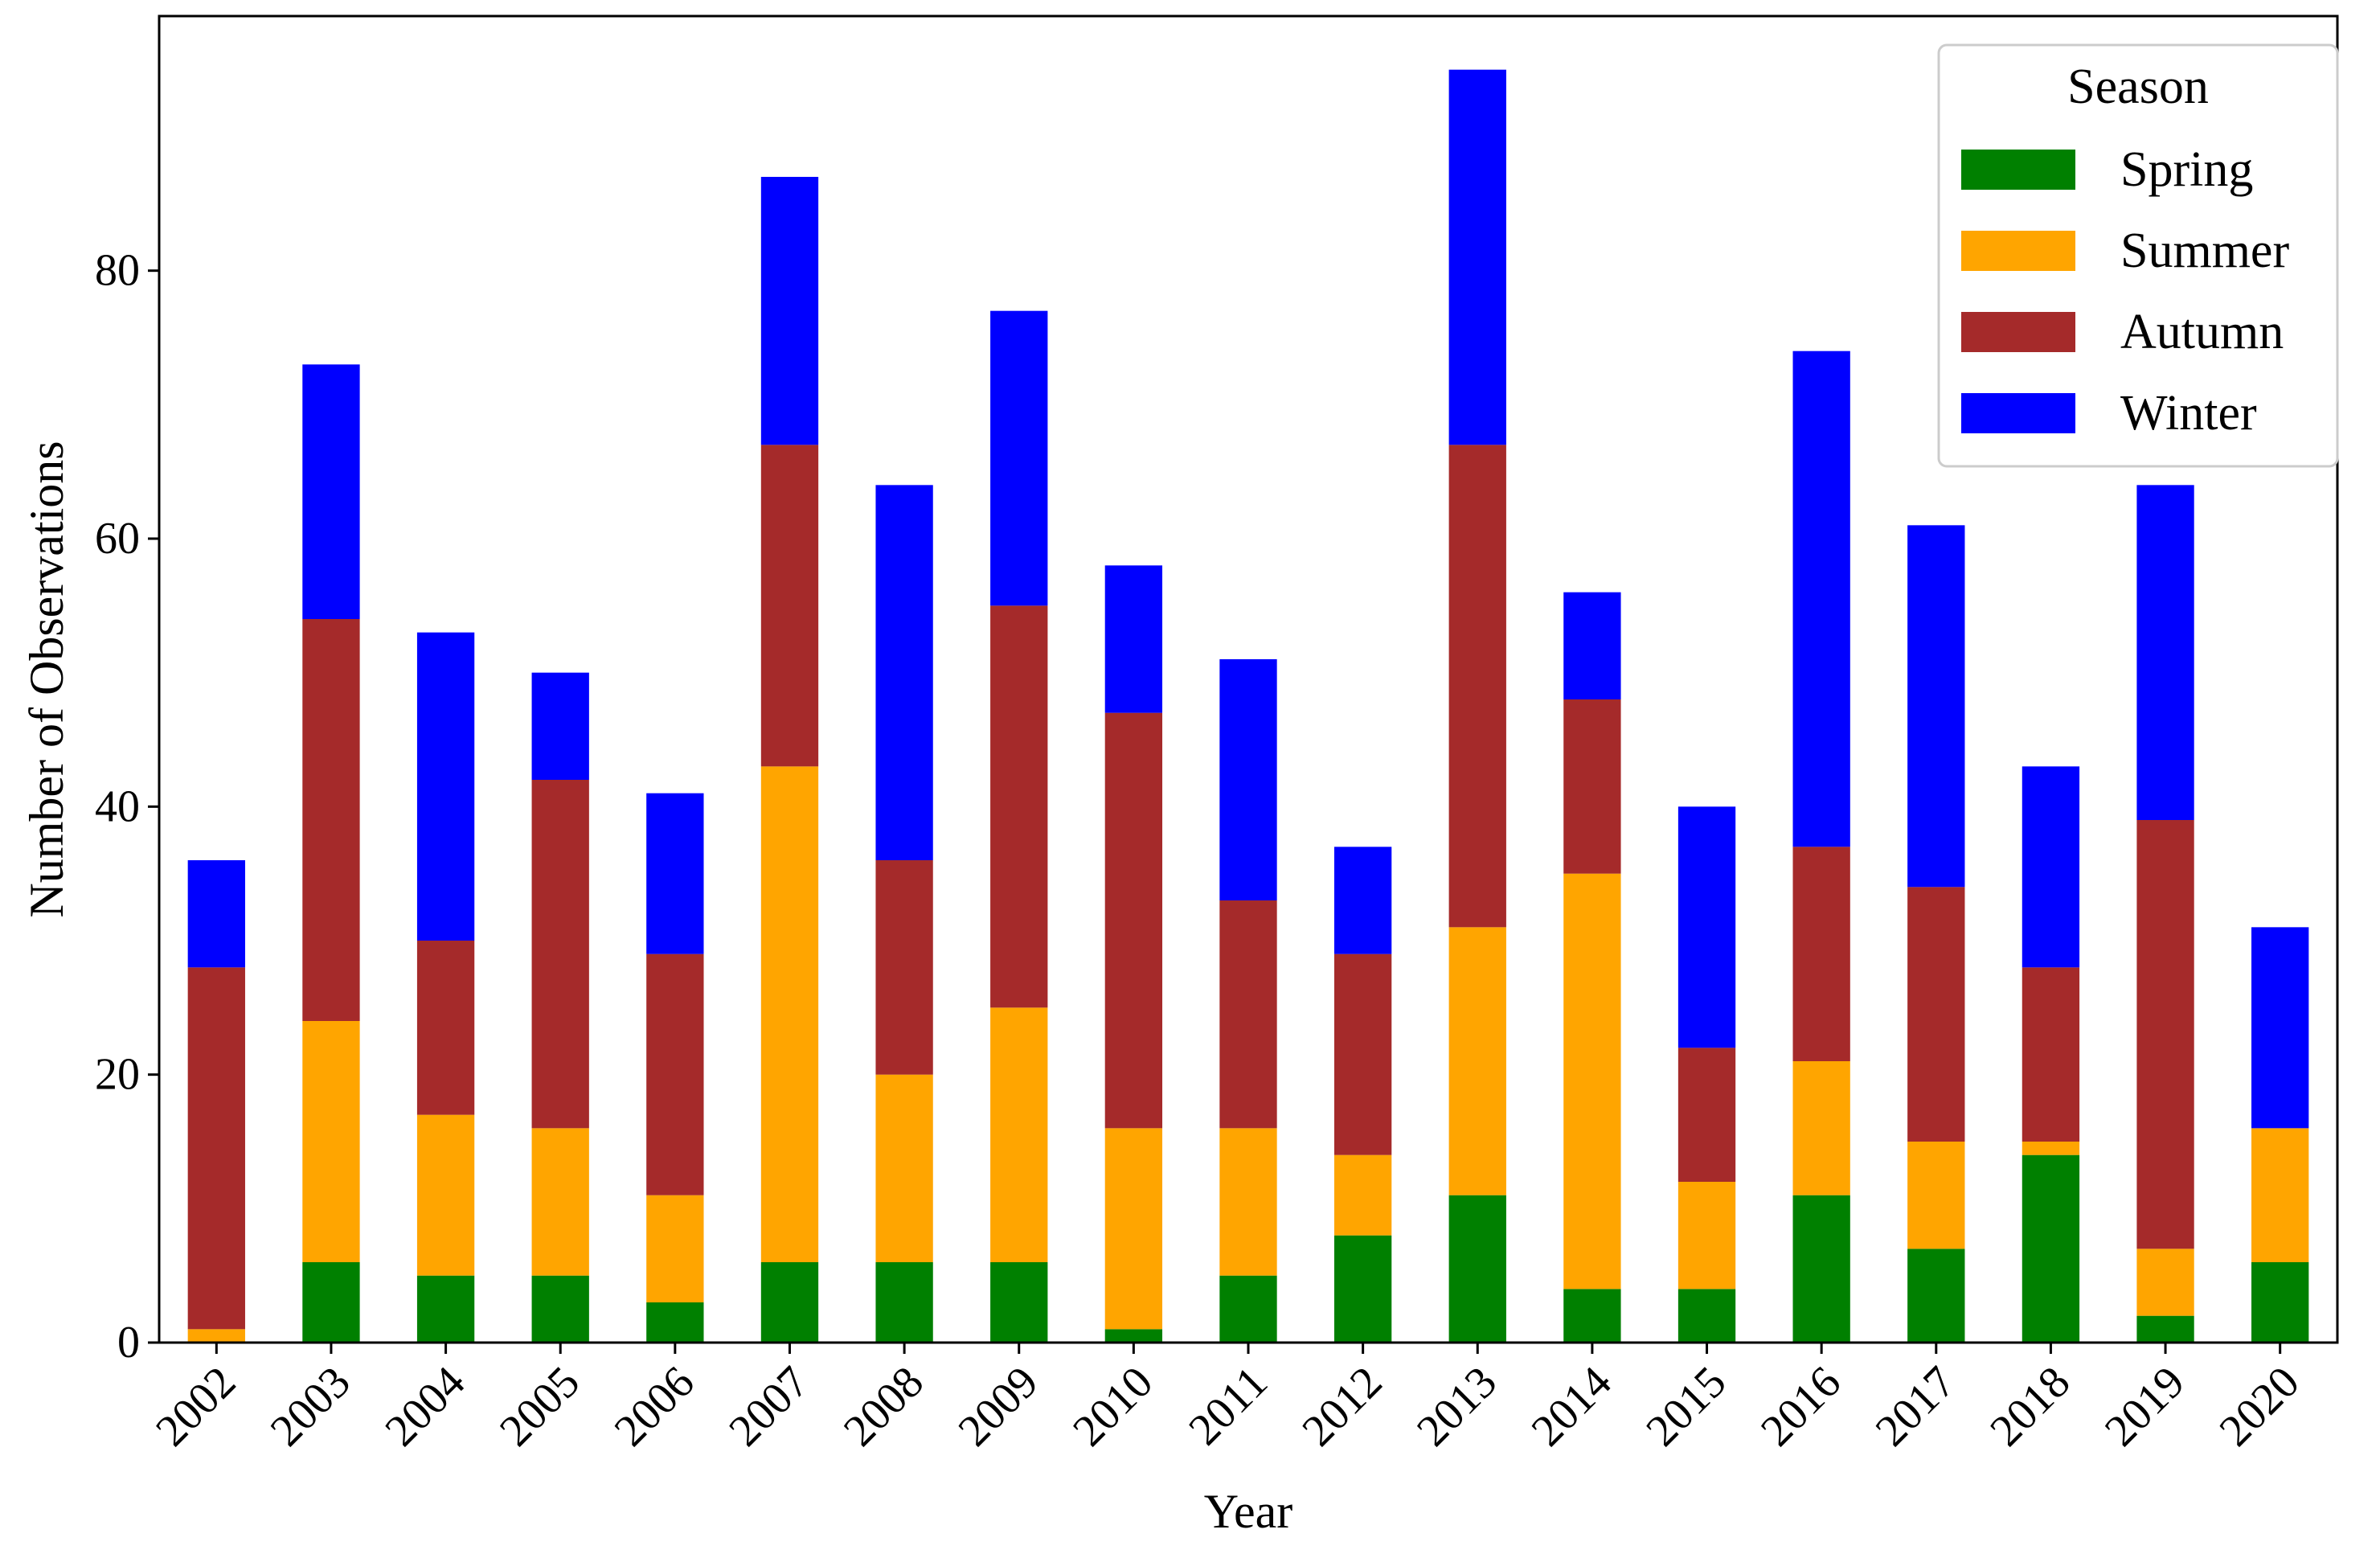 This screenshot has width=2380, height=1550. I want to click on x-tick-label: 2018, so click(2030, 1406).